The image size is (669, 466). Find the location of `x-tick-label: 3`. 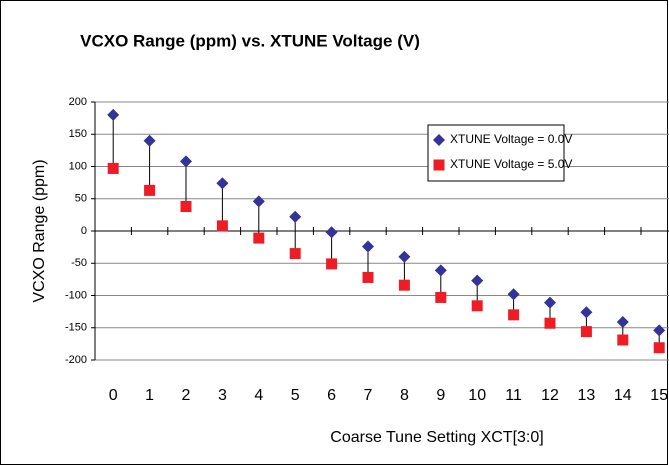

x-tick-label: 3 is located at coordinates (222, 395).